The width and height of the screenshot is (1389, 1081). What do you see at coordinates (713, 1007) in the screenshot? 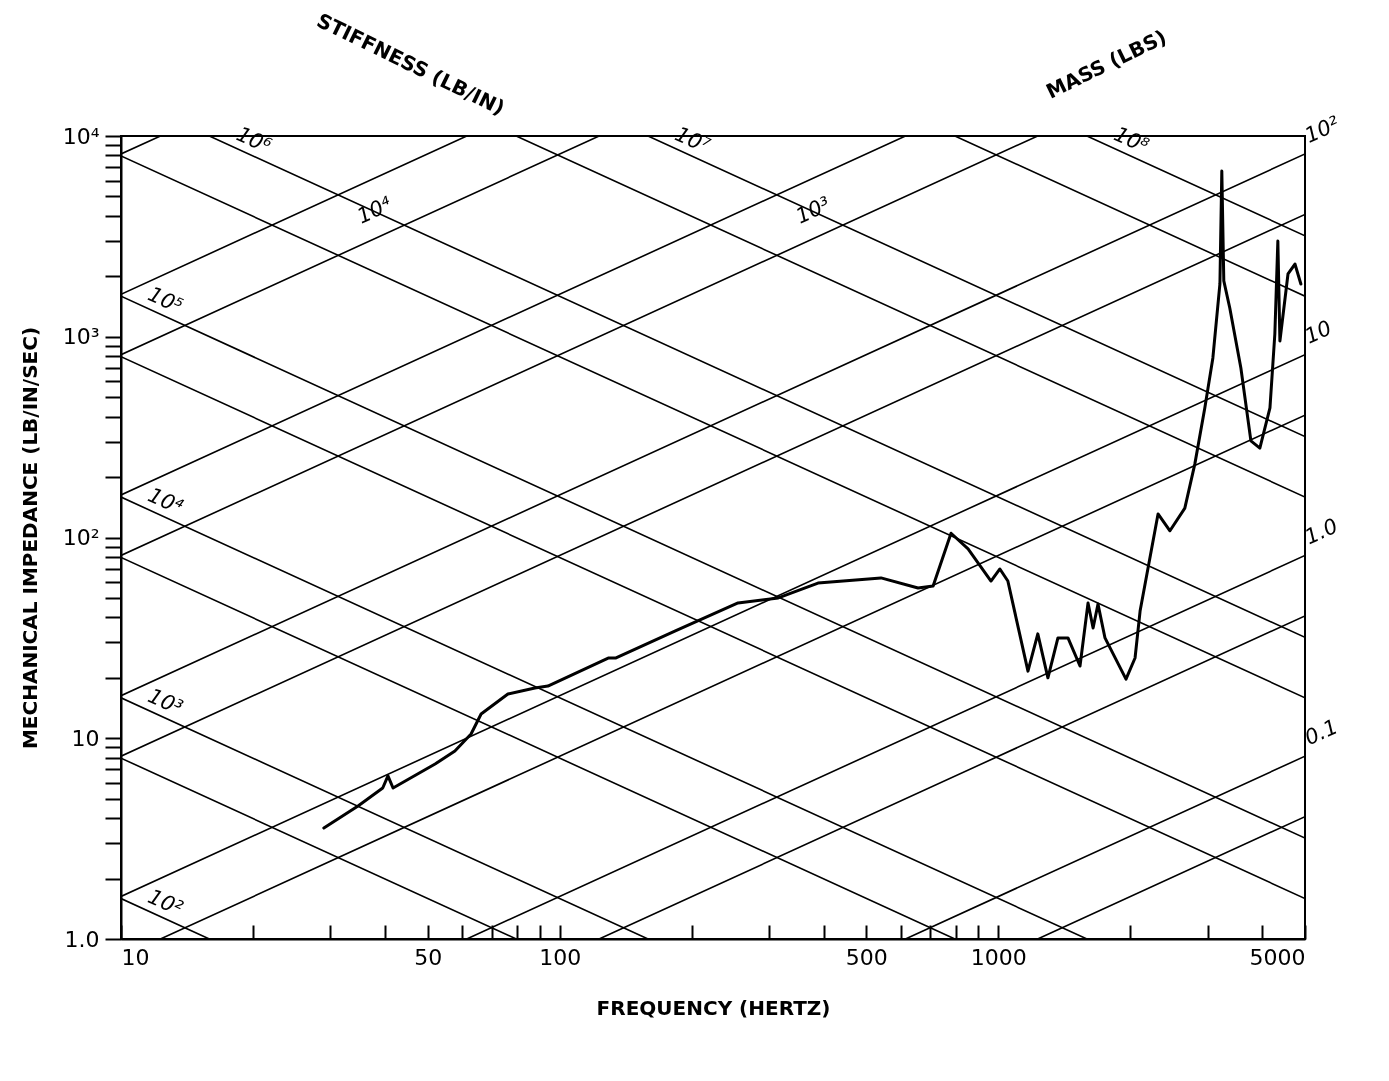
I see `x-axis-title: FREQUENCY (HERTZ)` at bounding box center [713, 1007].